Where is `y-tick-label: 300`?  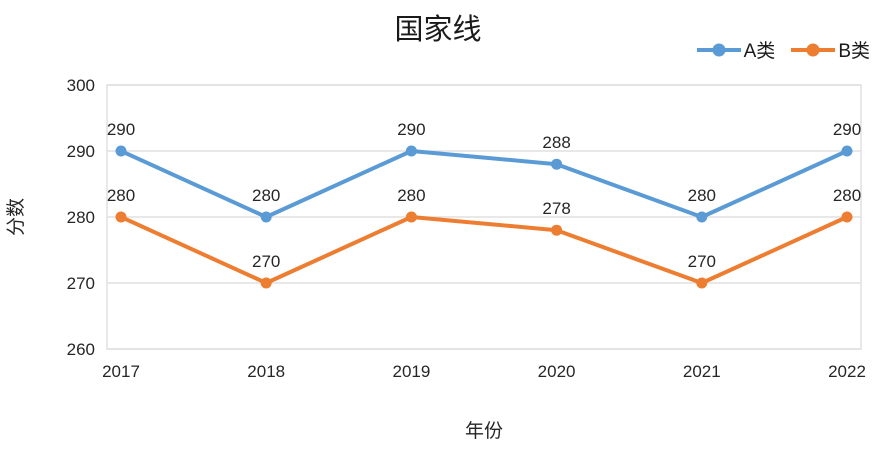
y-tick-label: 300 is located at coordinates (81, 85).